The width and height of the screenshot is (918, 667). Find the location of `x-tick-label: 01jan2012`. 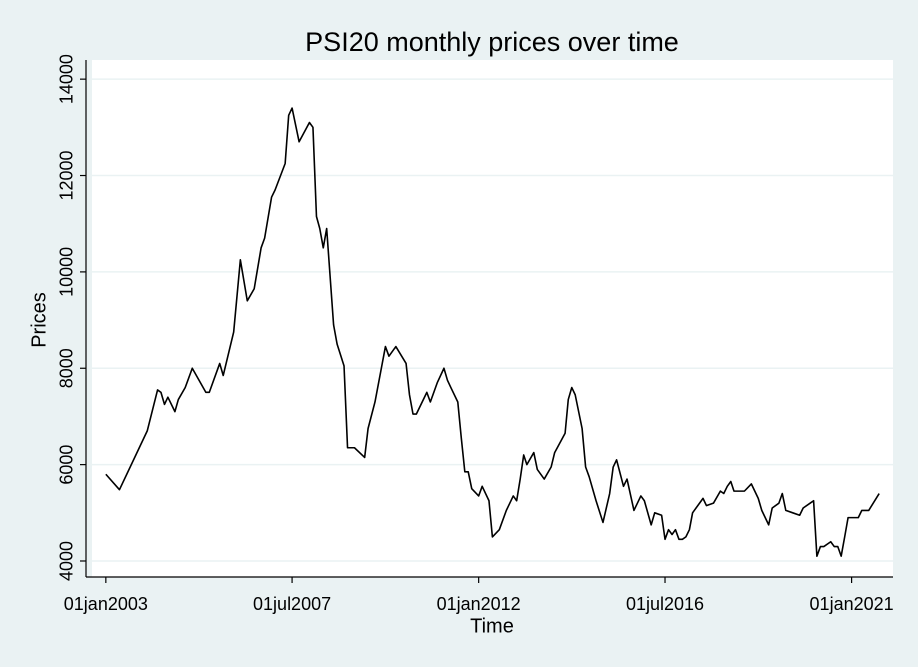

x-tick-label: 01jan2012 is located at coordinates (479, 604).